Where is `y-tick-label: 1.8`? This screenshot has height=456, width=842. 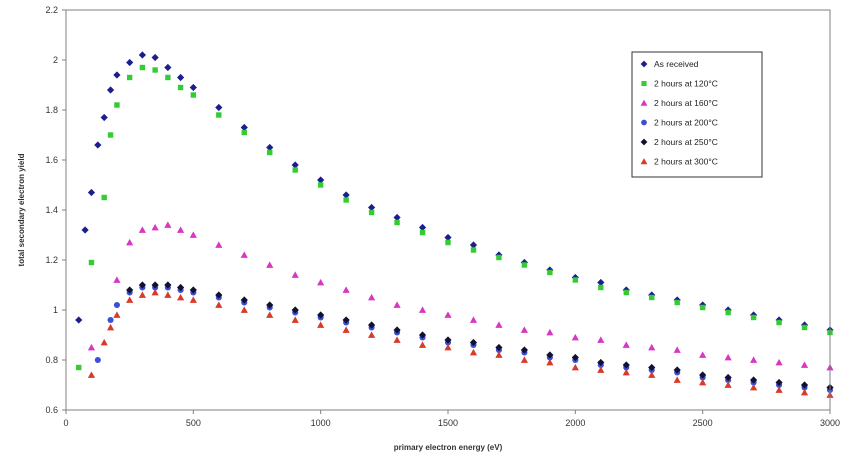
y-tick-label: 1.8 is located at coordinates (51, 110).